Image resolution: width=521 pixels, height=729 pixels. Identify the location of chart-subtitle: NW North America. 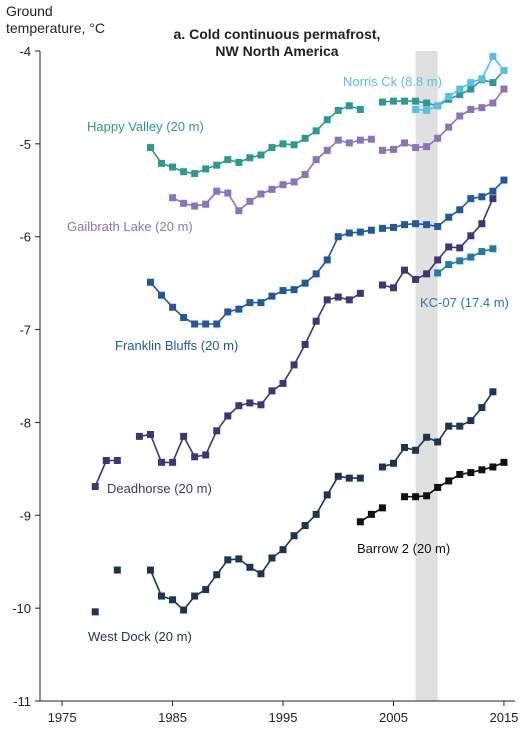
(276, 51).